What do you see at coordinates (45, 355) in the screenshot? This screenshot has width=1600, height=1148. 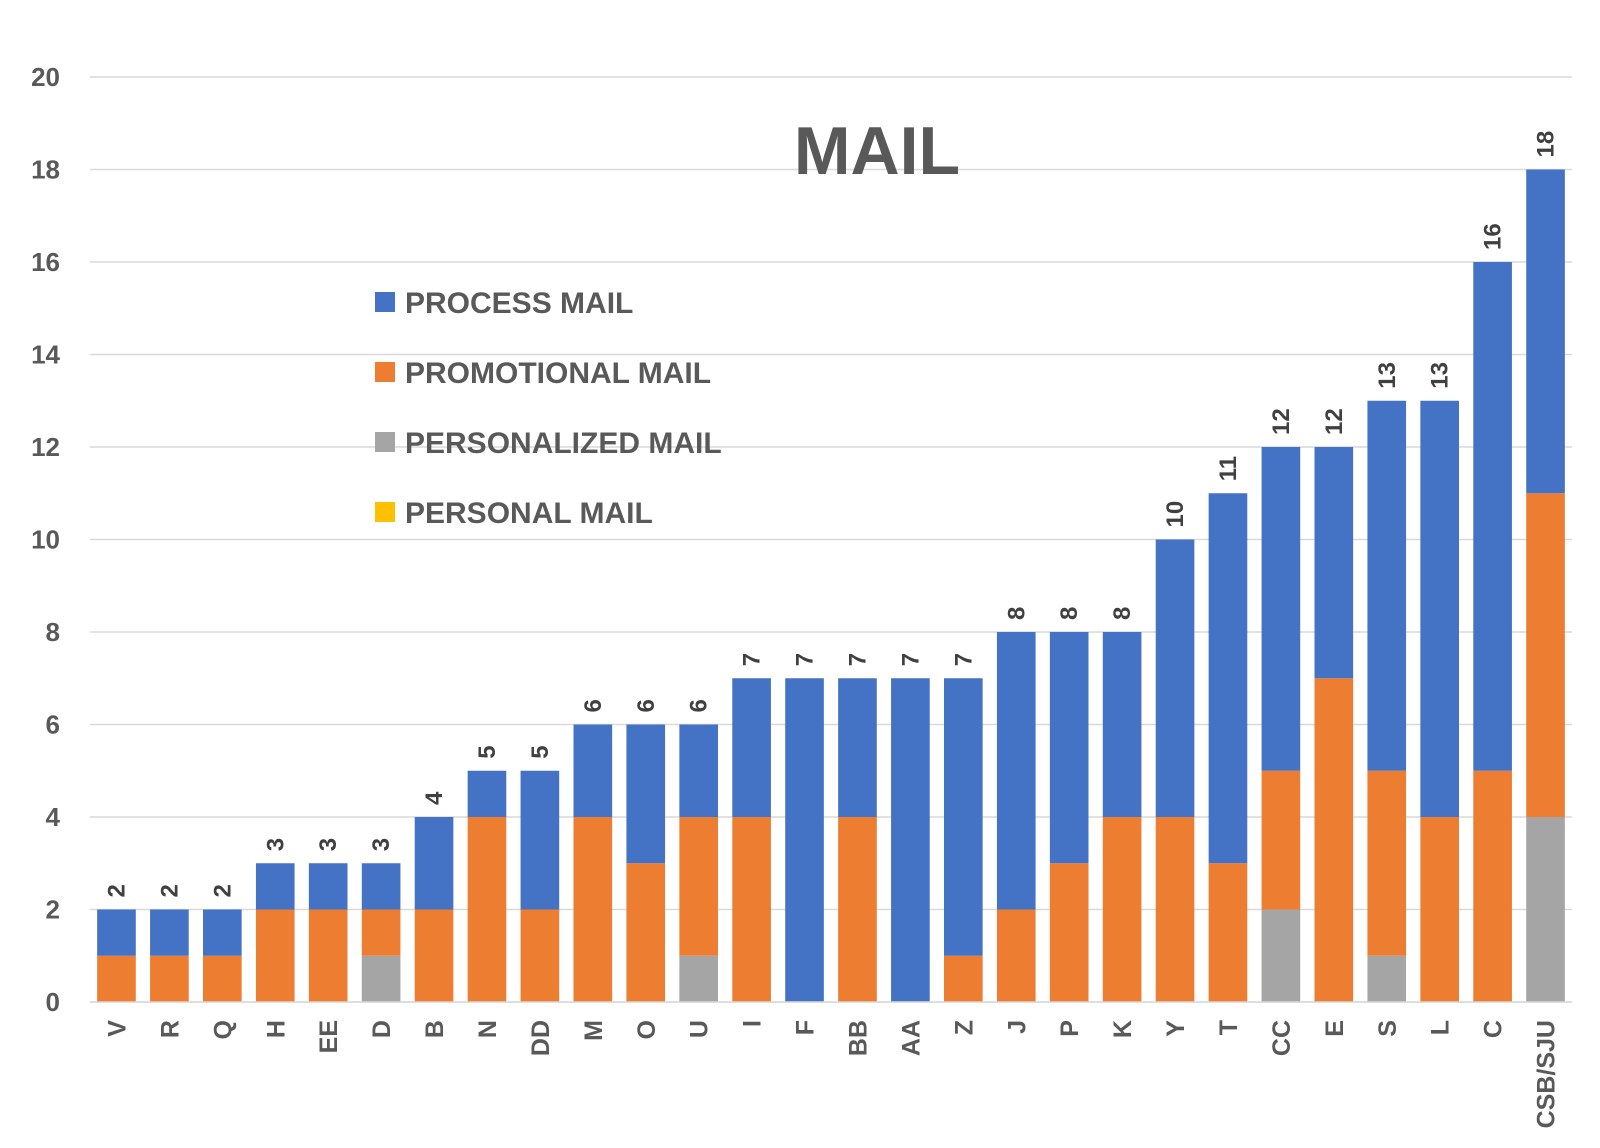 I see `y-tick-label: 14` at bounding box center [45, 355].